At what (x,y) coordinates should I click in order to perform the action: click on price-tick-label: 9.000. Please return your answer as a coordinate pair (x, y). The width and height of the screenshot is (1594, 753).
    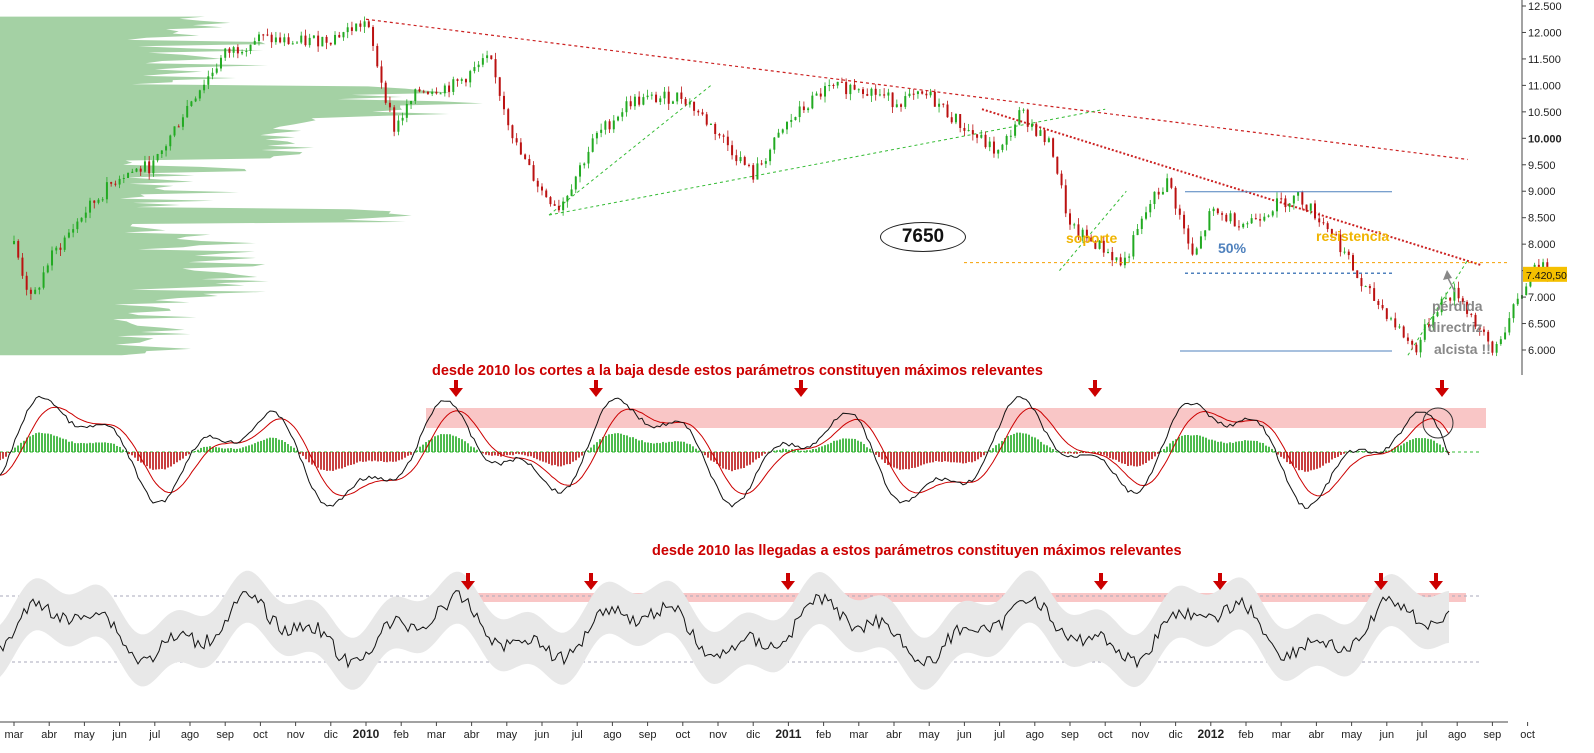
    Looking at the image, I should click on (1542, 192).